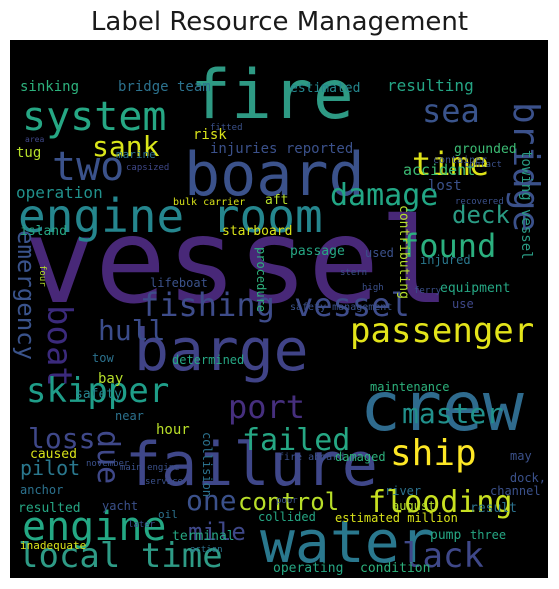 This screenshot has width=559, height=589. Describe the element at coordinates (26, 295) in the screenshot. I see `word-emergency: emergency` at that location.